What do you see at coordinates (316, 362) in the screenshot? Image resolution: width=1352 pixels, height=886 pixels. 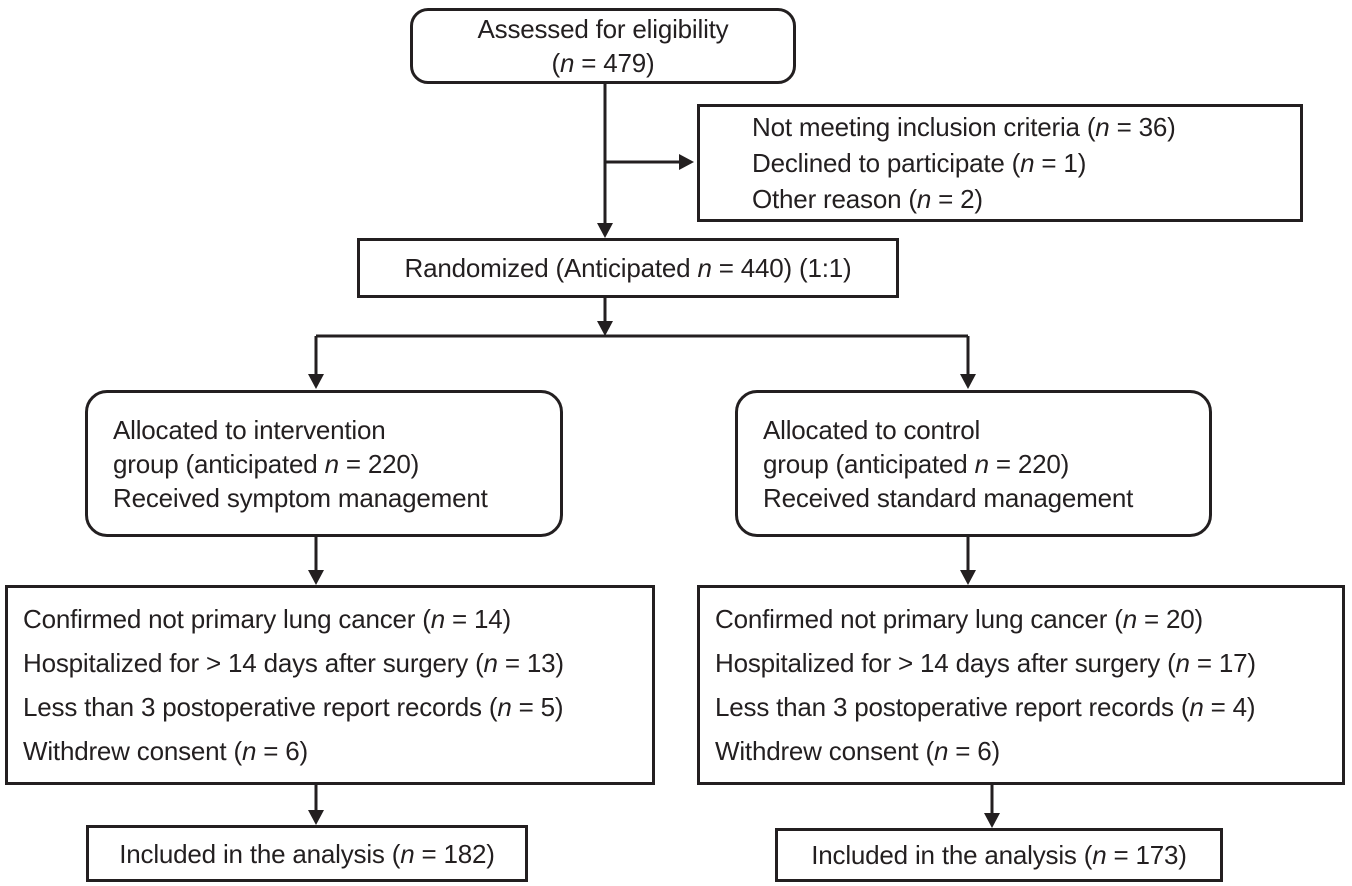 I see `arrow-branch-to-intervention` at bounding box center [316, 362].